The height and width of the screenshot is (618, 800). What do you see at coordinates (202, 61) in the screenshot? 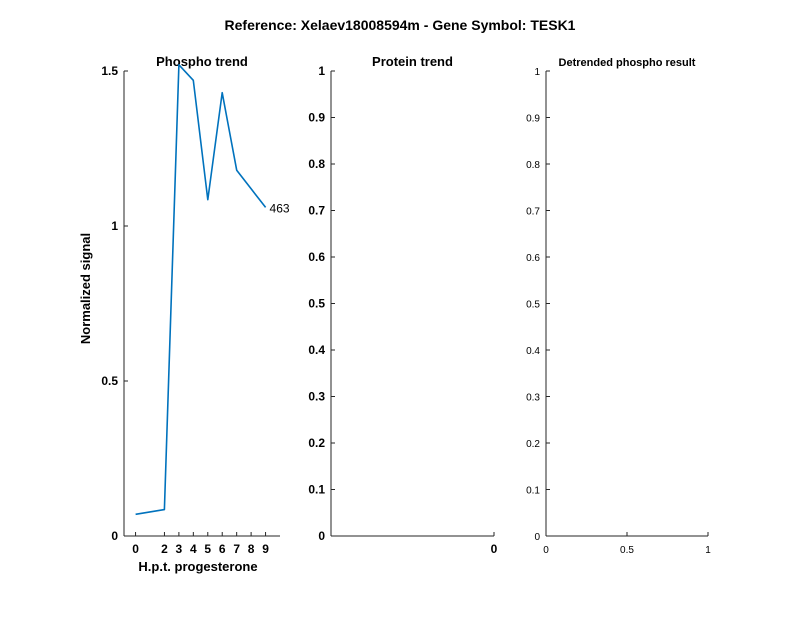
I see `panel-title: Phospho trend` at bounding box center [202, 61].